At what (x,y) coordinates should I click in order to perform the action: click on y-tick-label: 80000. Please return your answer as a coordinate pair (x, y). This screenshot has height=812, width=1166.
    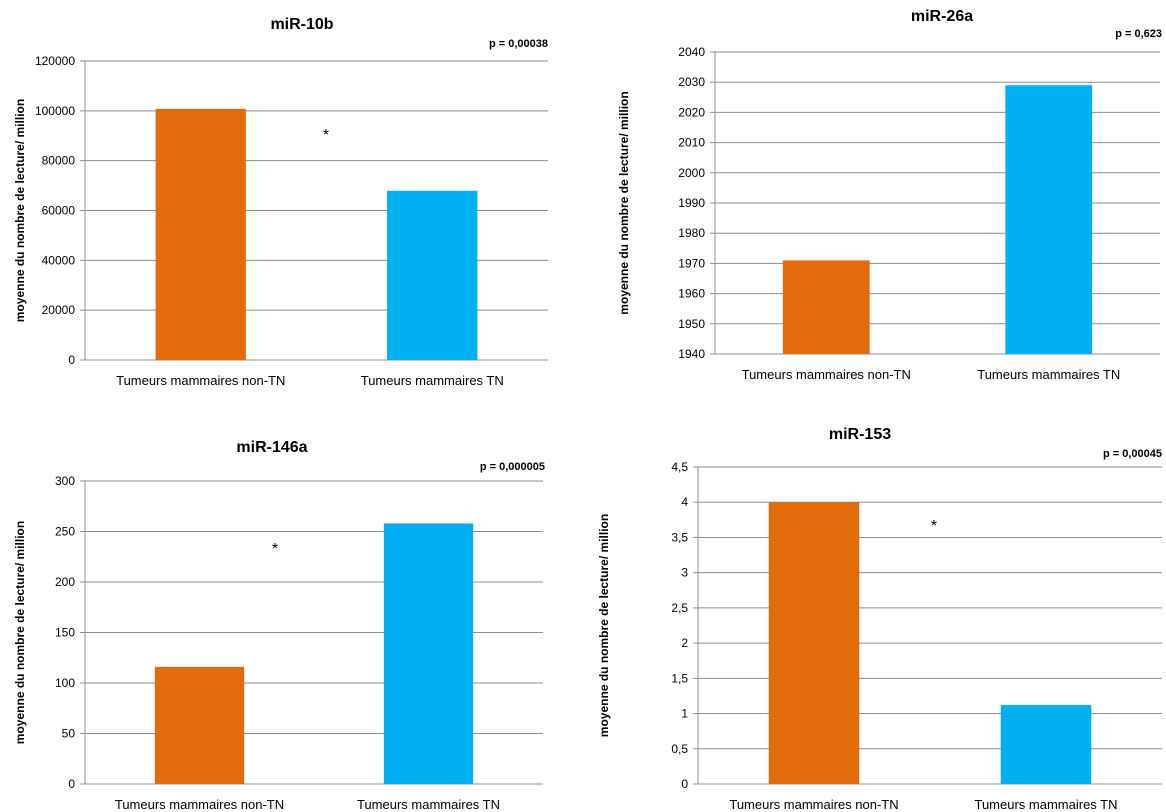
    Looking at the image, I should click on (59, 161).